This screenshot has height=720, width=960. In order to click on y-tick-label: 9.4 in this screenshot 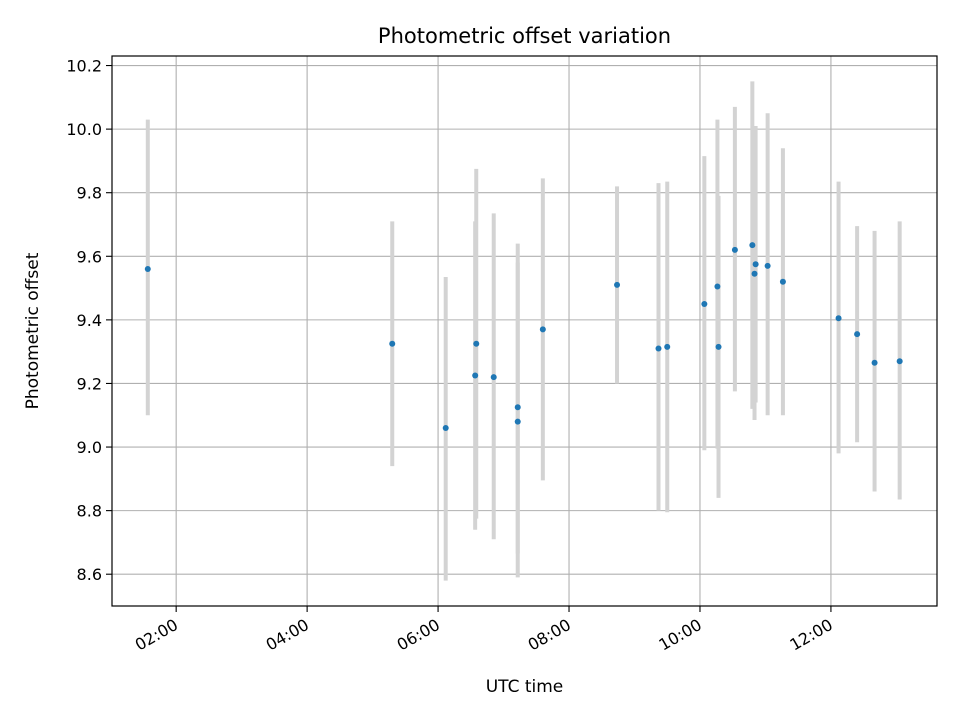, I will do `click(89, 320)`.